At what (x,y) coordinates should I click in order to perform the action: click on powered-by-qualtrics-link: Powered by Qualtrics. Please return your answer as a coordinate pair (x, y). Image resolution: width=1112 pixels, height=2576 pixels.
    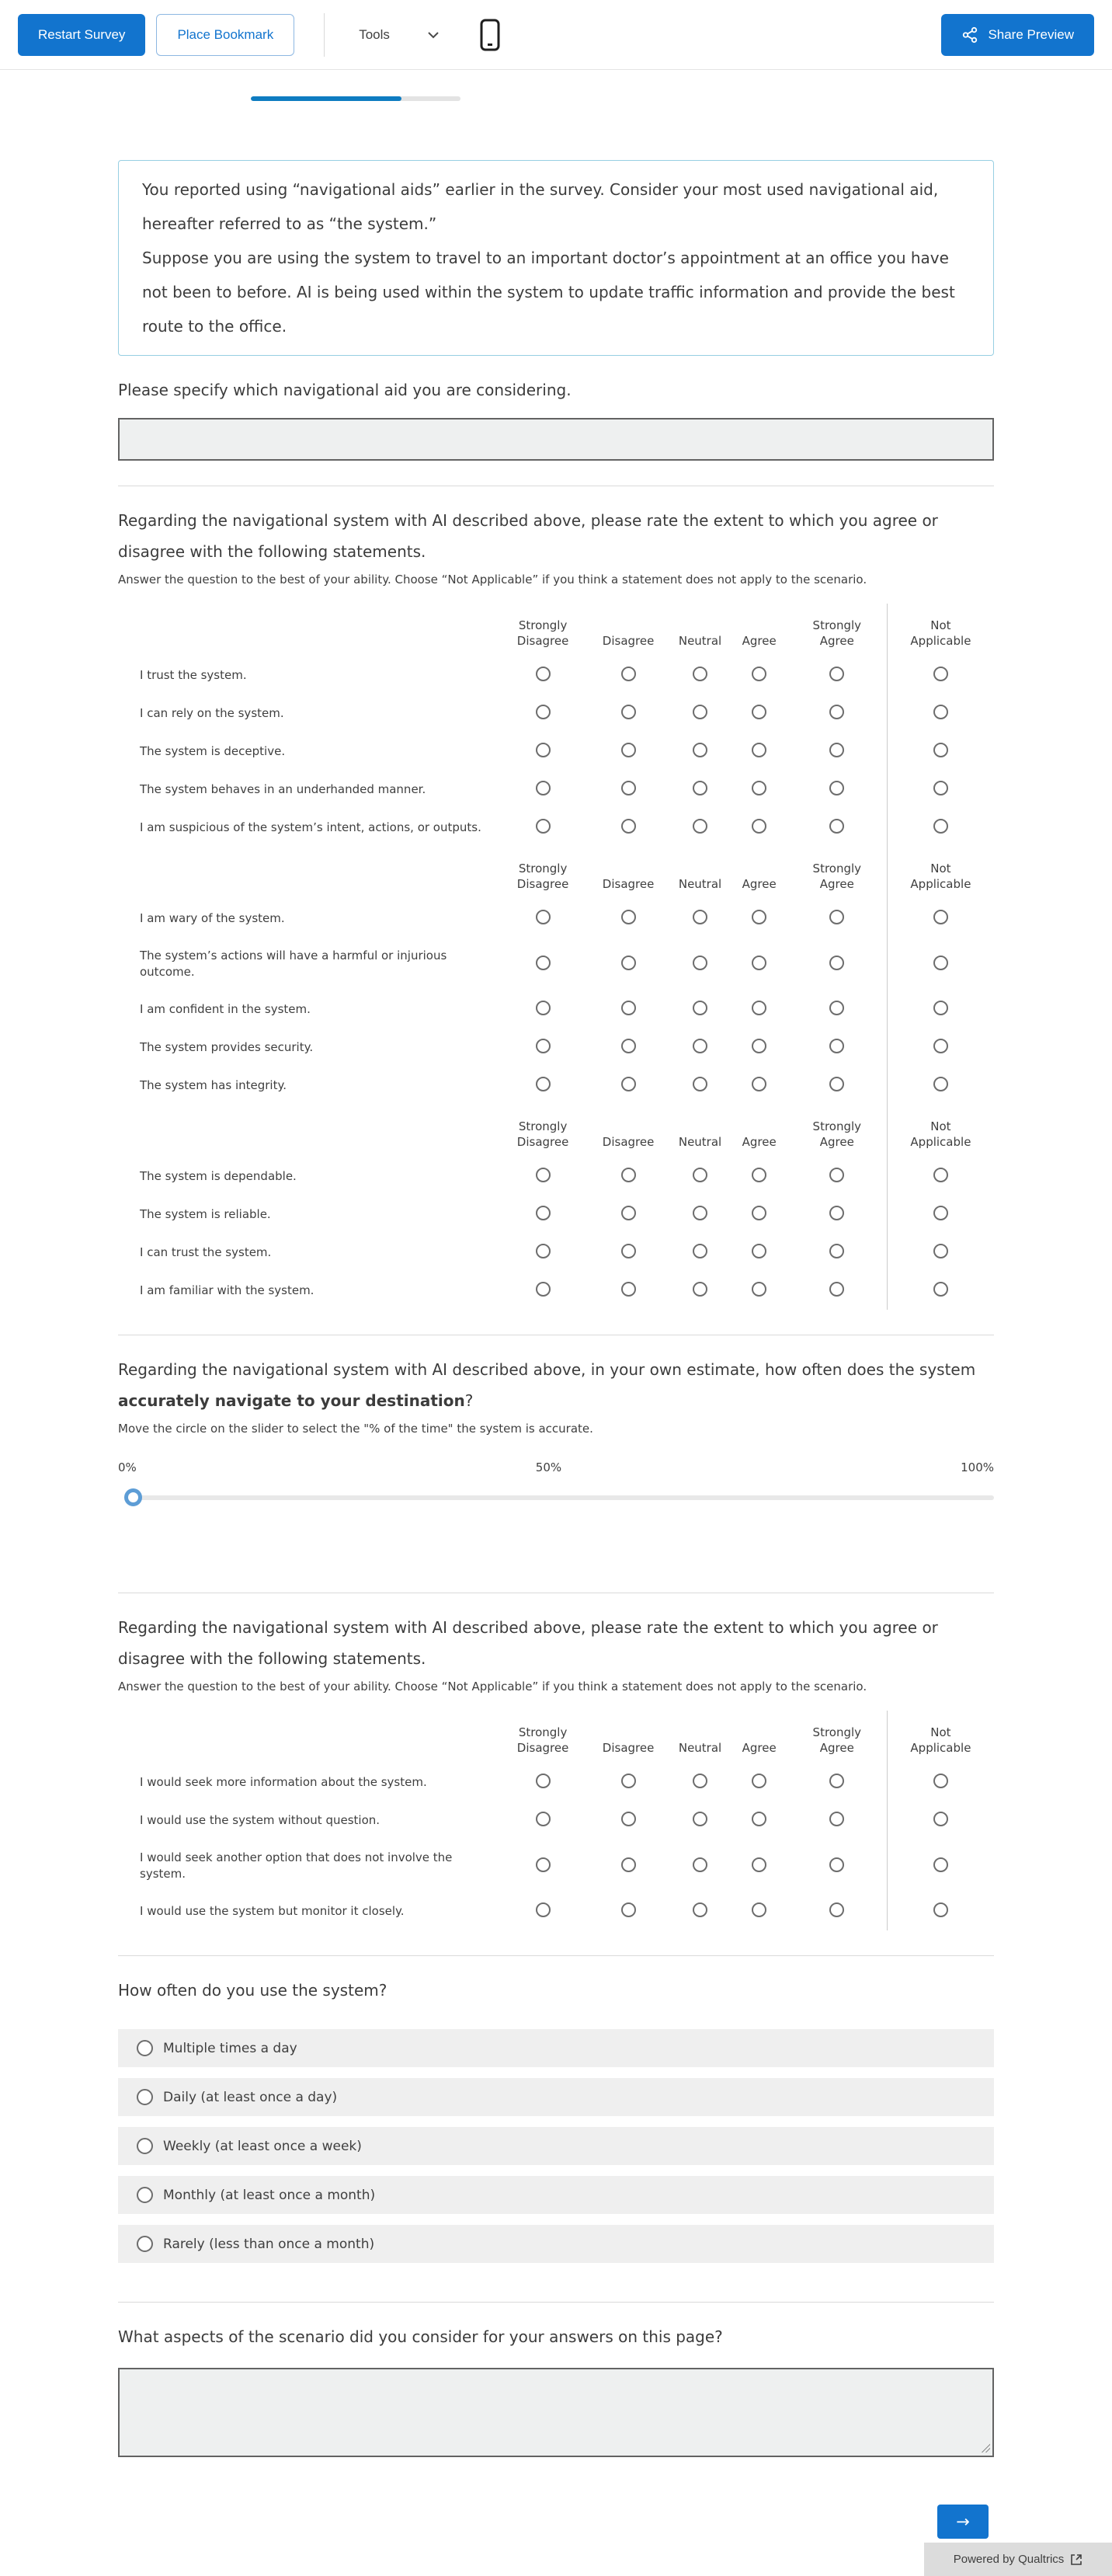
    Looking at the image, I should click on (1018, 2559).